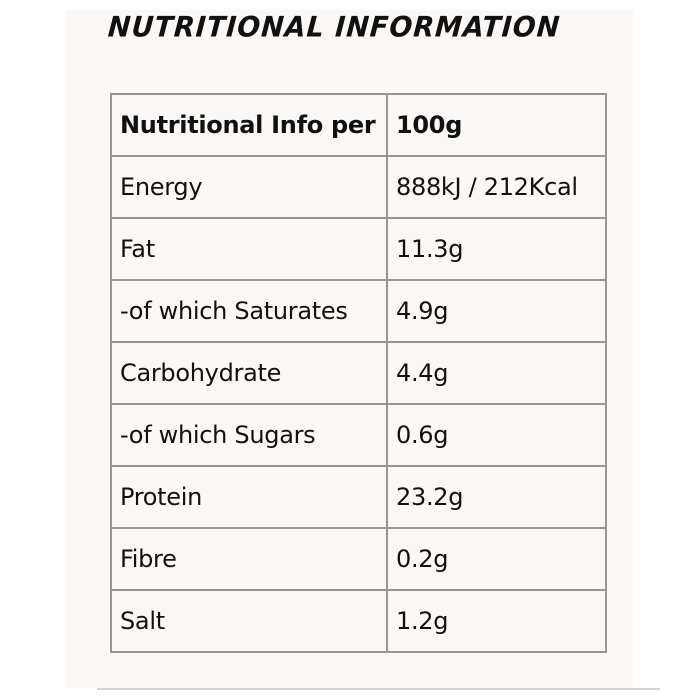 This screenshot has height=700, width=700. I want to click on nutrient-label: Protein, so click(249, 497).